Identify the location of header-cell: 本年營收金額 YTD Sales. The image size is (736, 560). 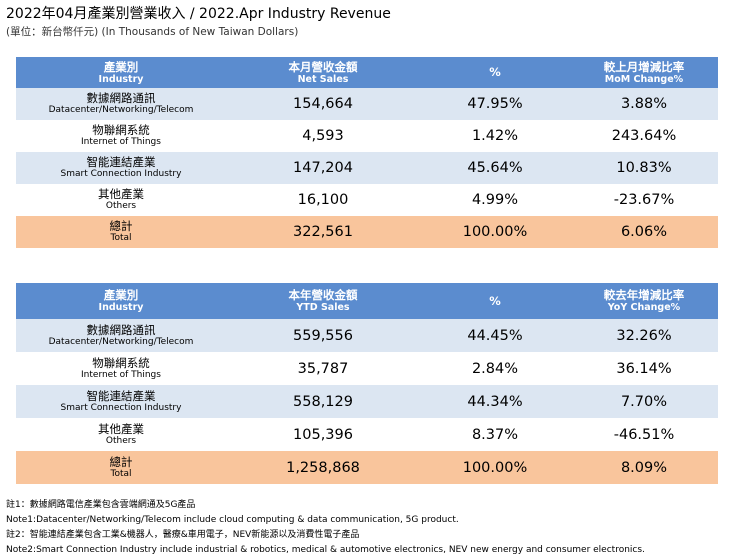
(323, 301).